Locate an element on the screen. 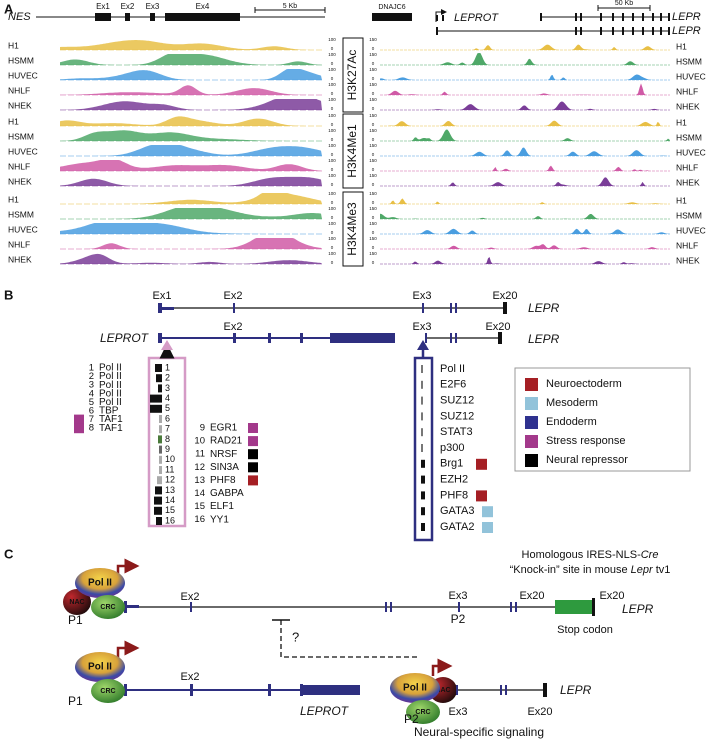  annotation: Homologous IRES-NLS-Cre is located at coordinates (590, 555).